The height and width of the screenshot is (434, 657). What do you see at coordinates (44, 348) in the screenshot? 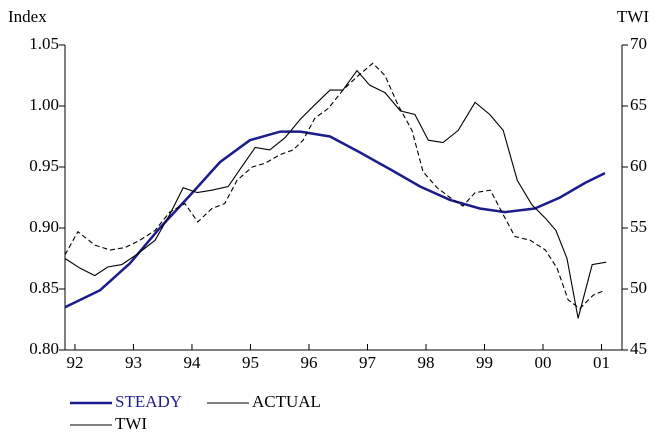
I see `y-tick-label: 0.80` at bounding box center [44, 348].